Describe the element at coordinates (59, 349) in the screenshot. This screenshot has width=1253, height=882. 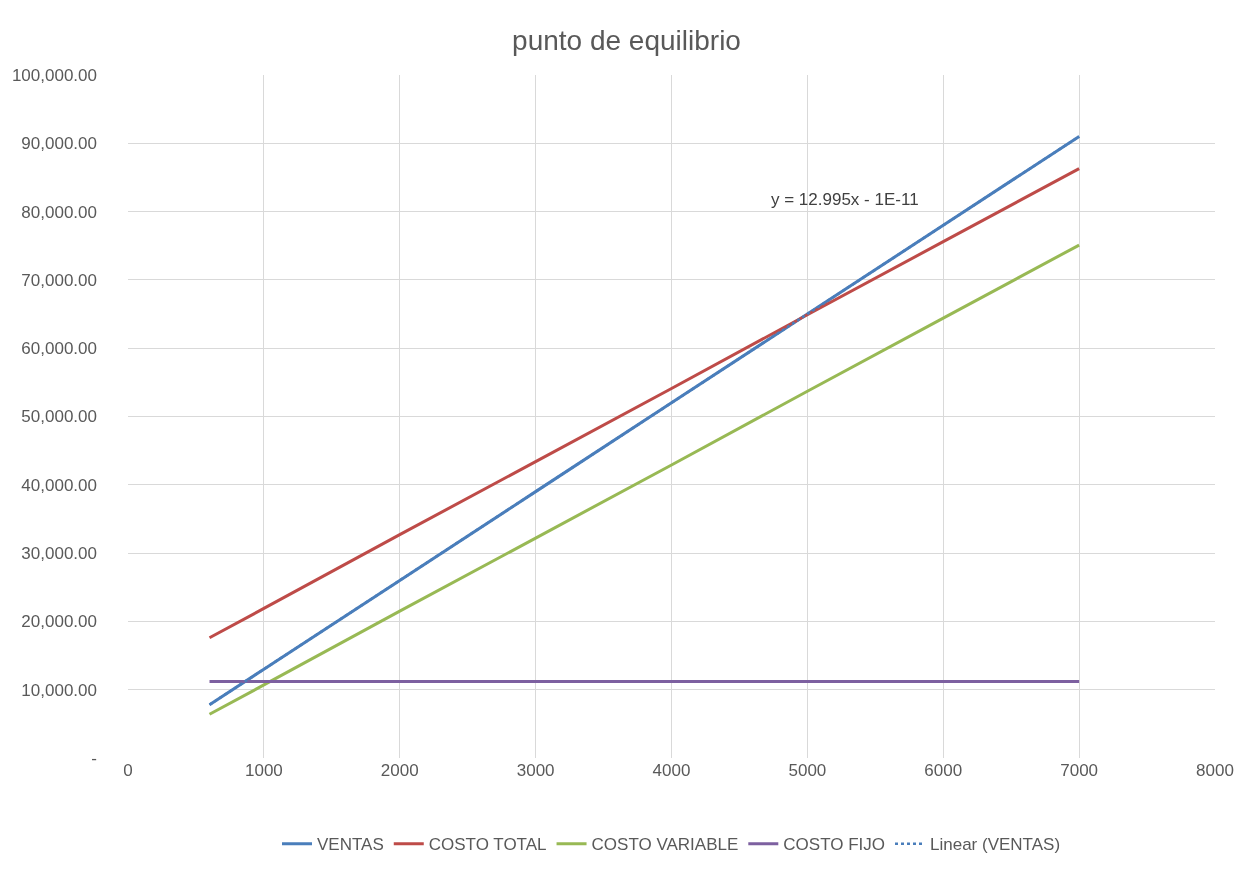
I see `y-tick-label: 60,000.00` at that location.